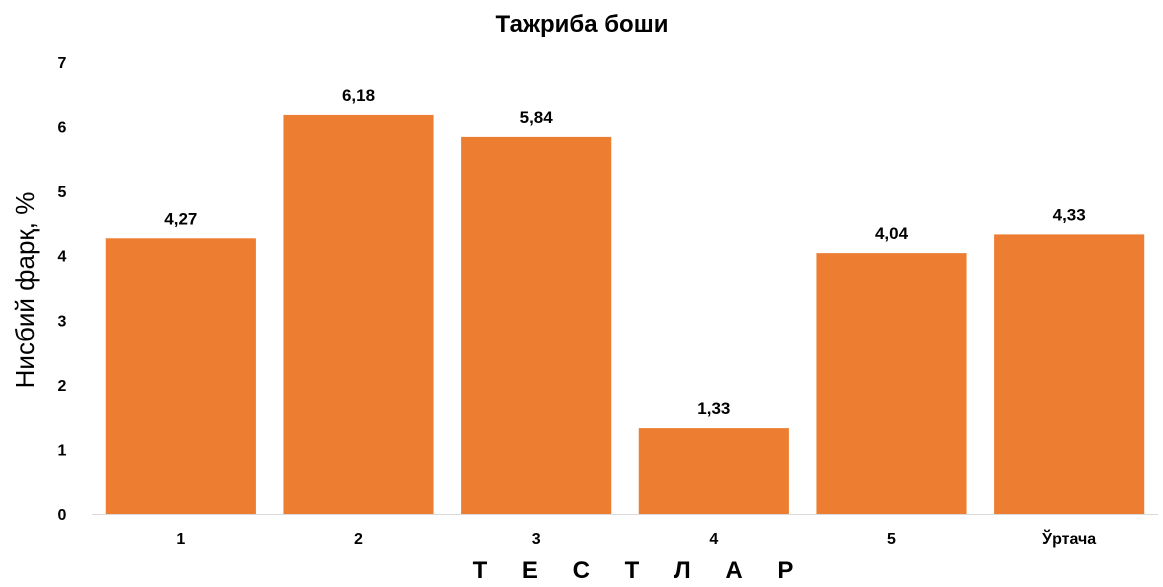 This screenshot has width=1163, height=587. I want to click on y-tick-label: 0, so click(62, 515).